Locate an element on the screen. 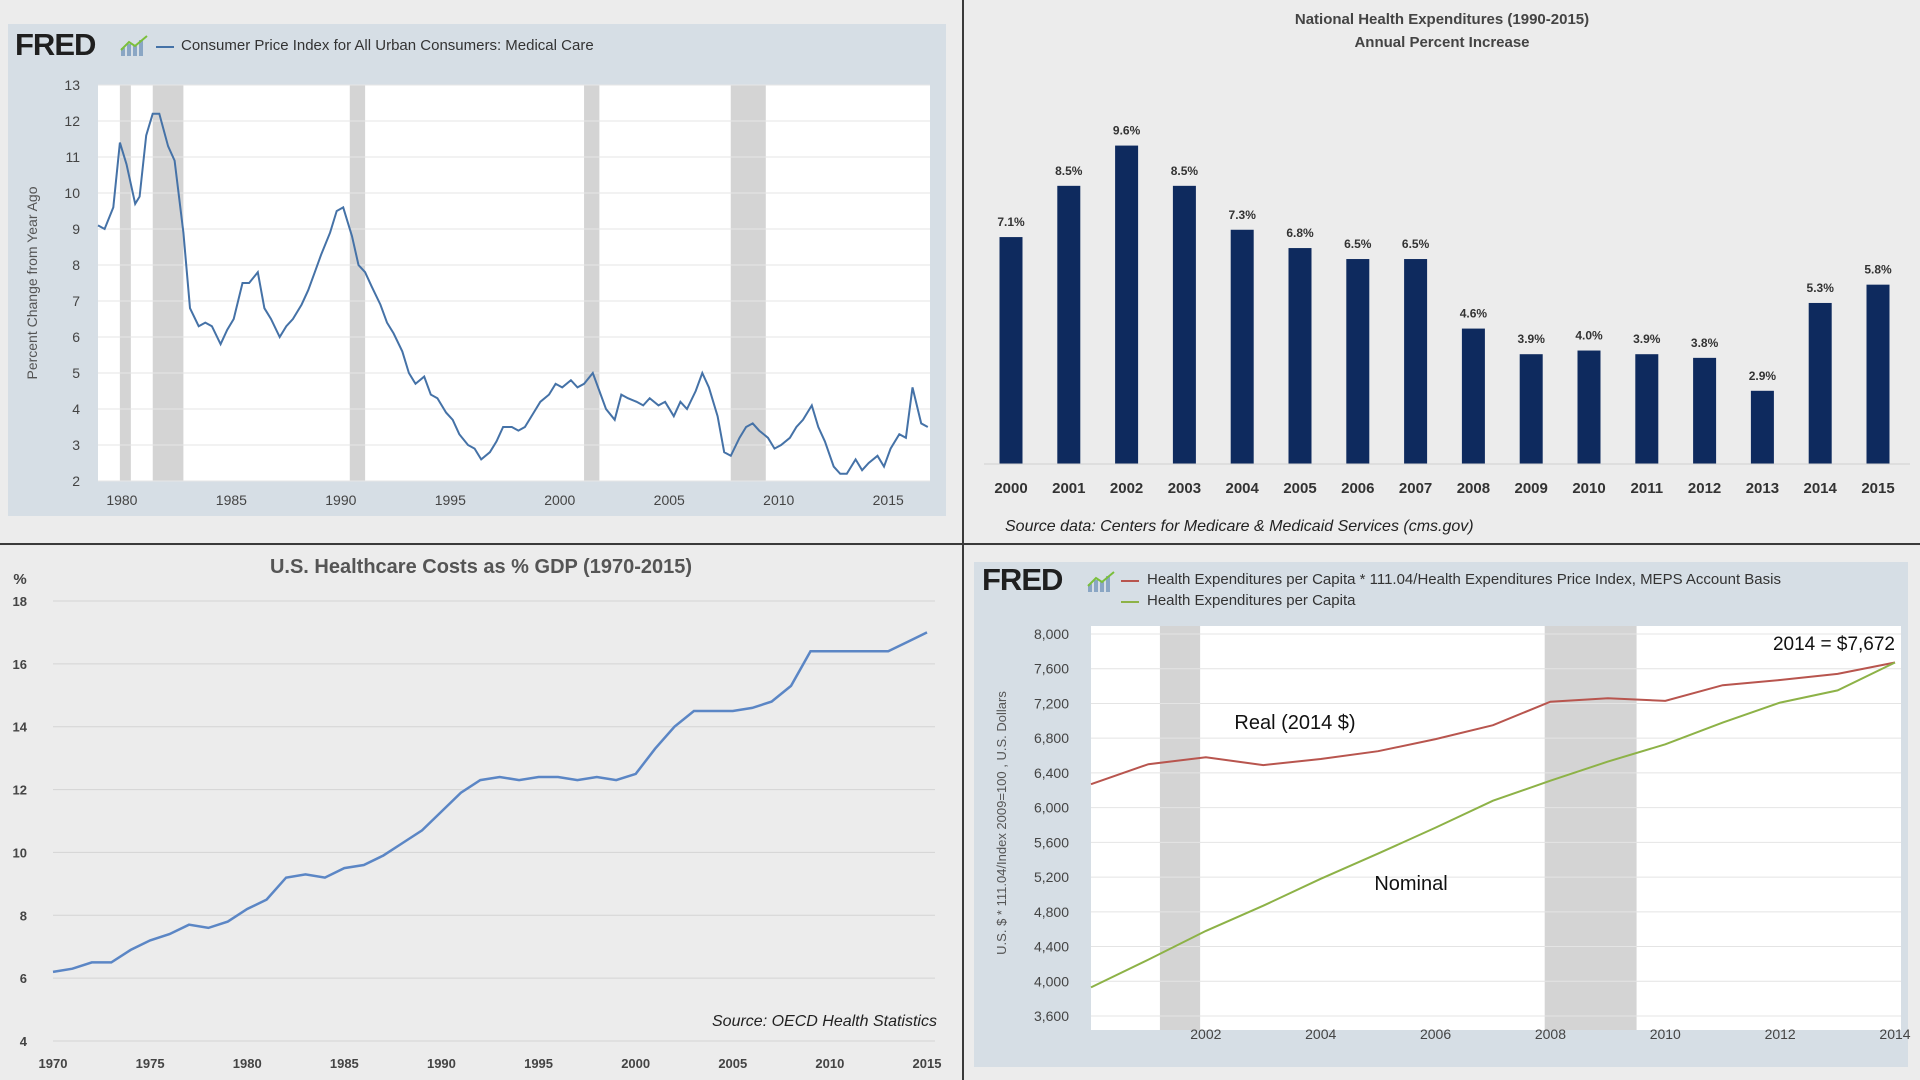 This screenshot has width=1920, height=1080. y-tick-label: 7,200 is located at coordinates (1051, 703).